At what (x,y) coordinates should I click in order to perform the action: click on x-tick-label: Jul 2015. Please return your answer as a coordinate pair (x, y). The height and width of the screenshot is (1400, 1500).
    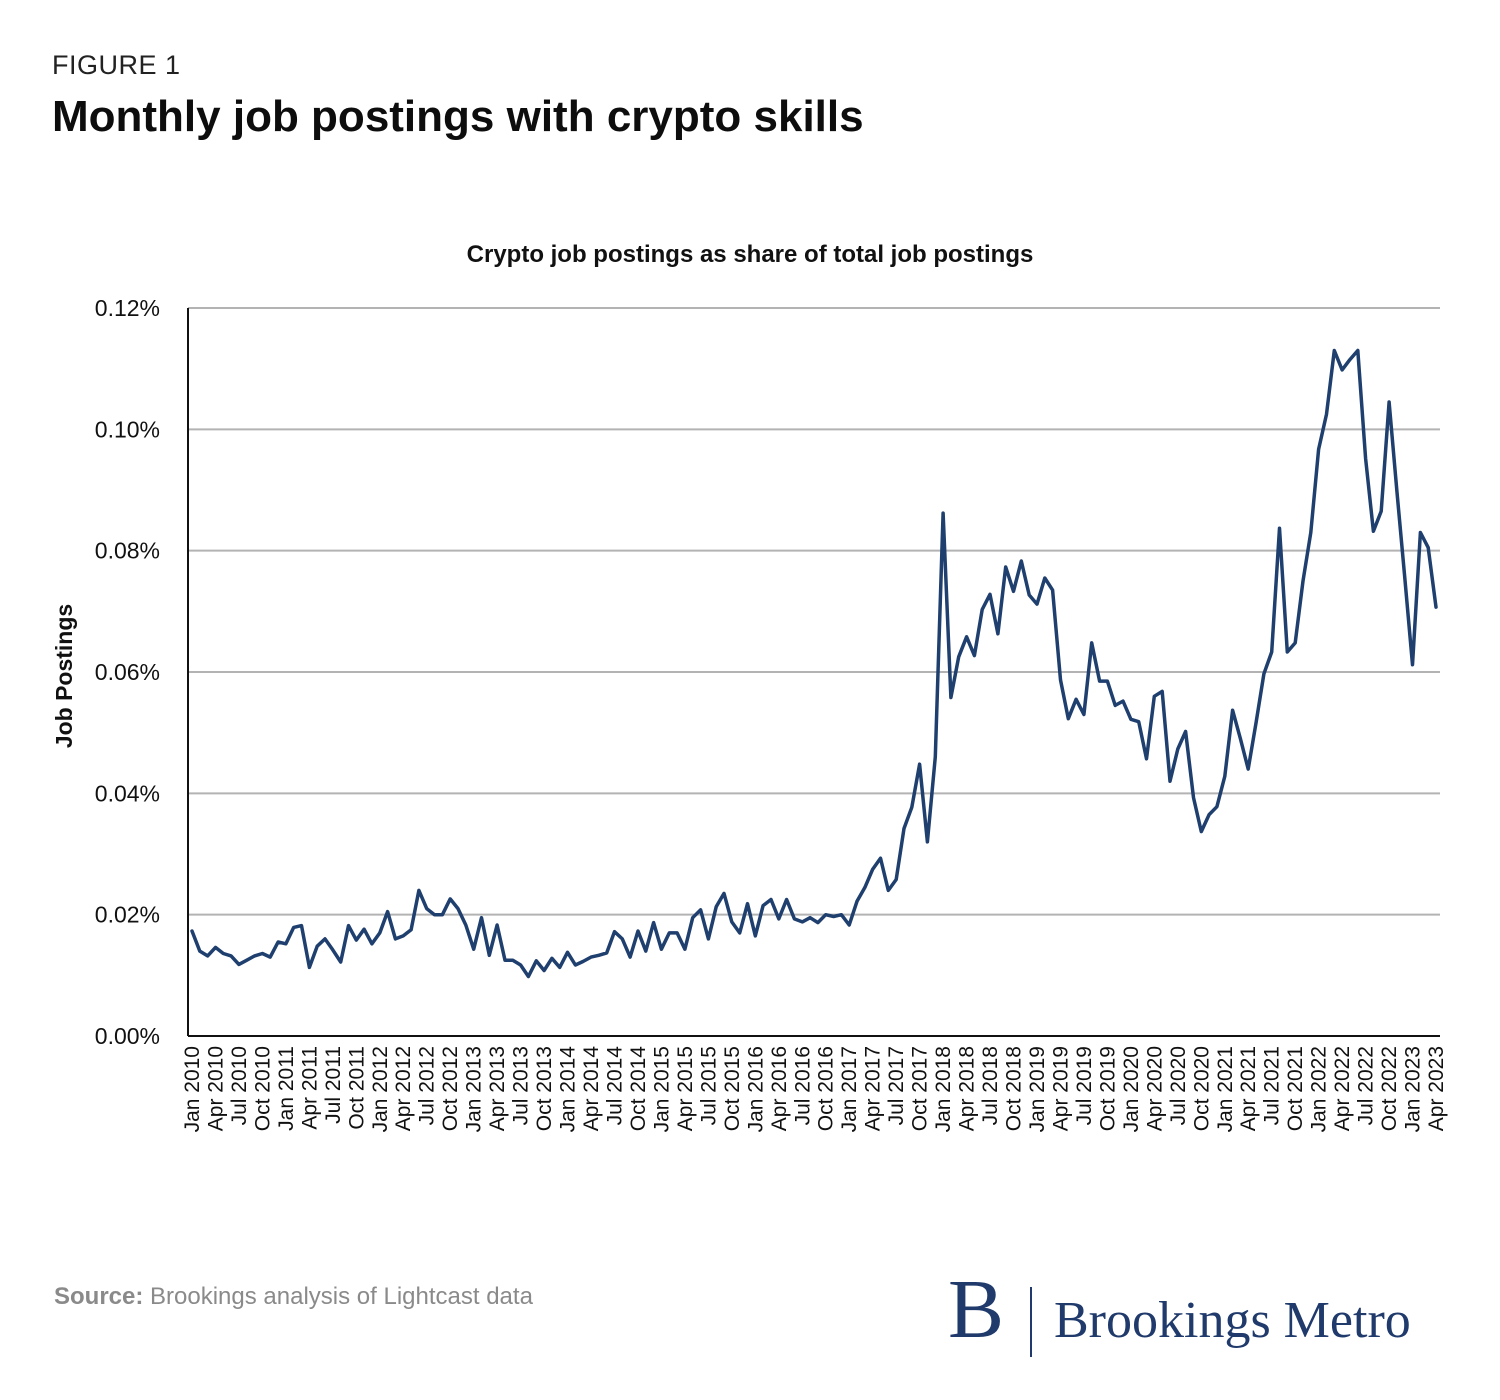
    Looking at the image, I should click on (708, 1085).